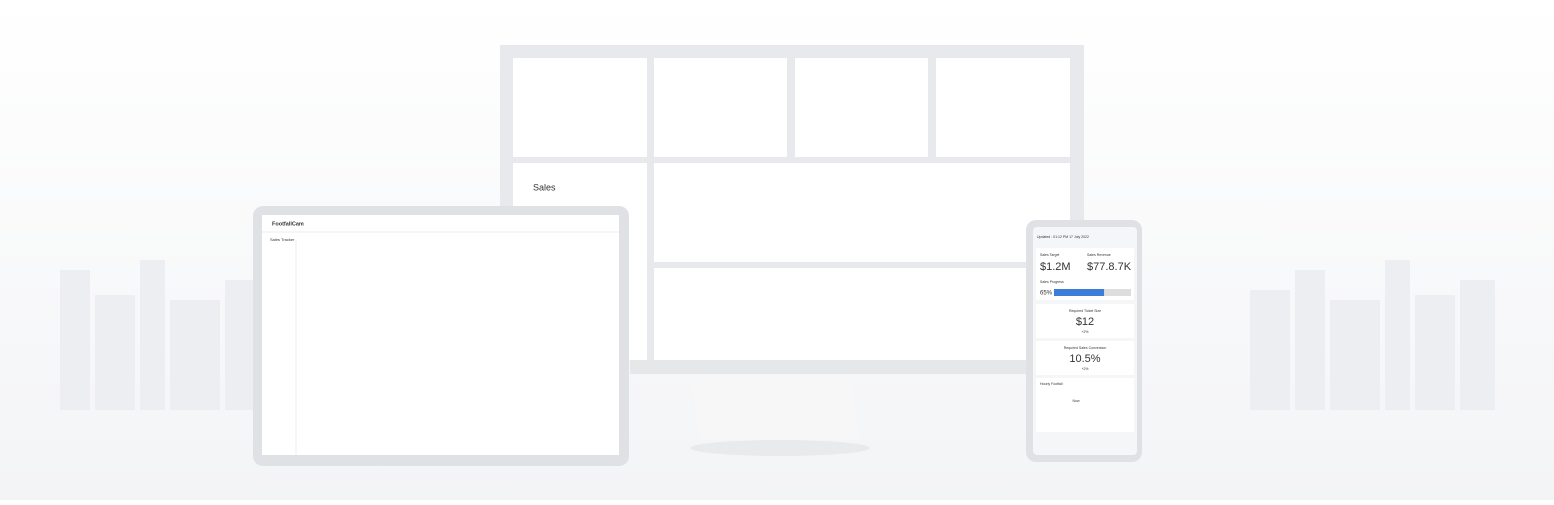  What do you see at coordinates (1099, 255) in the screenshot?
I see `label: Sales Revenue` at bounding box center [1099, 255].